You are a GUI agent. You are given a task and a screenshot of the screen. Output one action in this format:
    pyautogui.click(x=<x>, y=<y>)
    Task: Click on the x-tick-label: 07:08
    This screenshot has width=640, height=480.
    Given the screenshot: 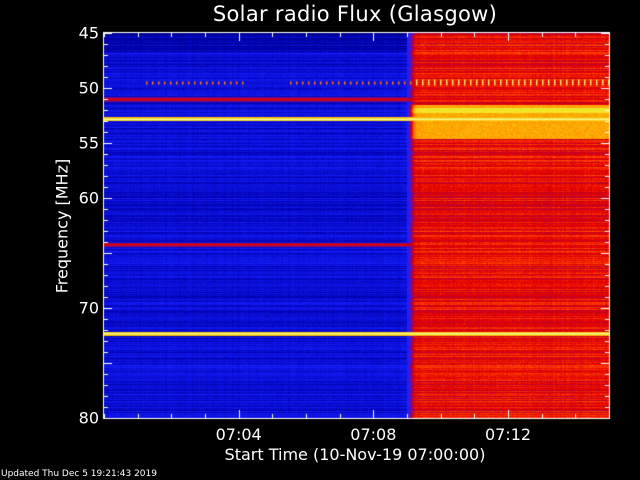 What is the action you would take?
    pyautogui.click(x=373, y=434)
    